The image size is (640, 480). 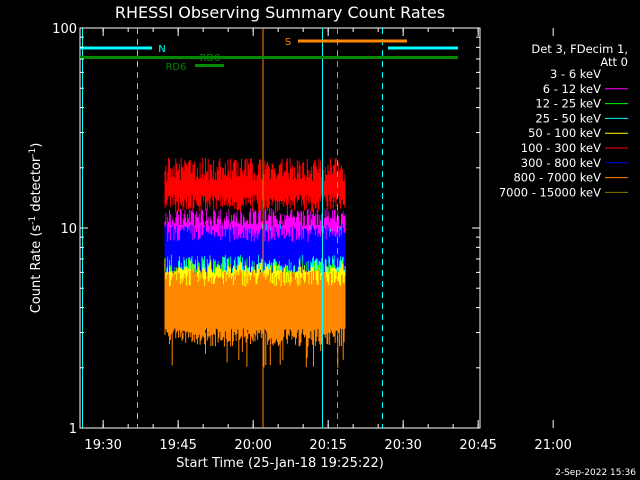 What do you see at coordinates (102, 445) in the screenshot?
I see `x-tick-label: 19:30` at bounding box center [102, 445].